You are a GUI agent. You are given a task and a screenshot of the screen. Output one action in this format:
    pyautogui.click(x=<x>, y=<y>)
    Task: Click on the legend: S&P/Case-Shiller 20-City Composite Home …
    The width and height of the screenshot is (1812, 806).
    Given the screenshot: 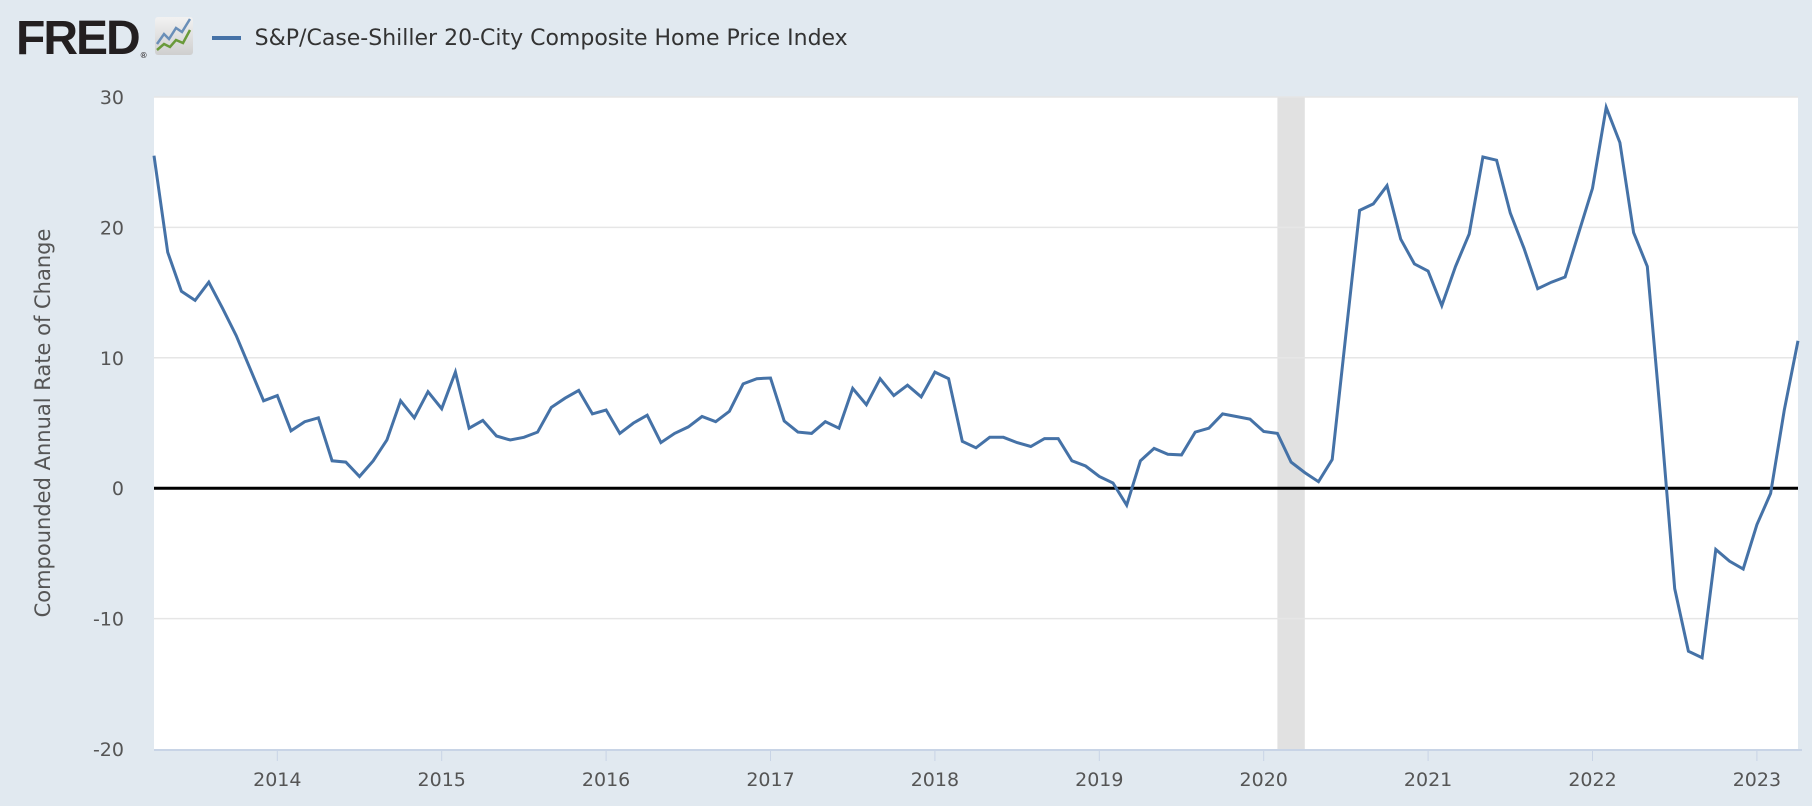 What is the action you would take?
    pyautogui.click(x=529, y=38)
    